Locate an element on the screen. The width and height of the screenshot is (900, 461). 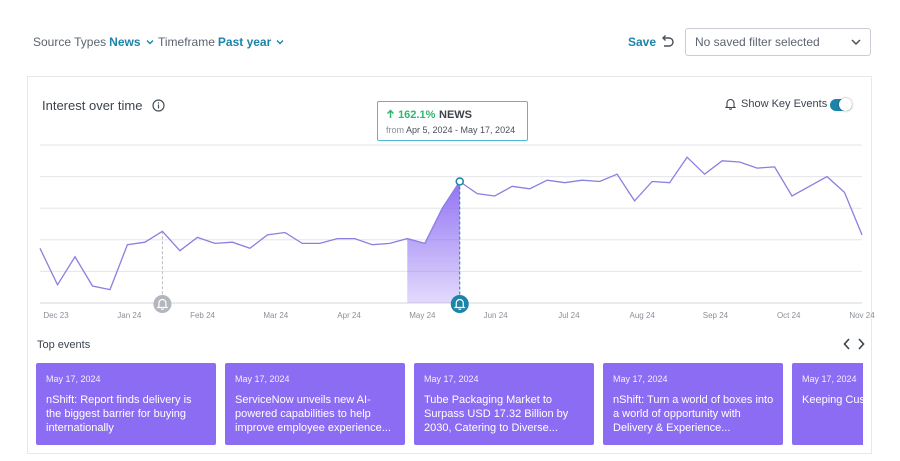
x-tick-label: Aug 24 is located at coordinates (643, 315).